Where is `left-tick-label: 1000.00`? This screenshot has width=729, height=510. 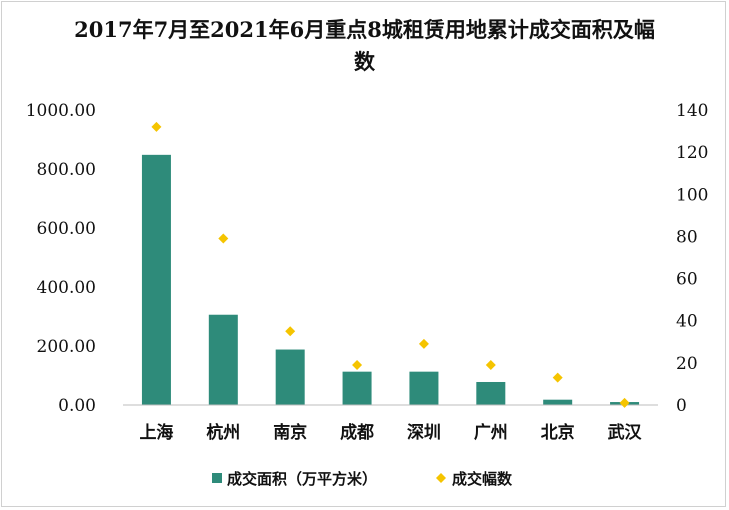 left-tick-label: 1000.00 is located at coordinates (61, 111).